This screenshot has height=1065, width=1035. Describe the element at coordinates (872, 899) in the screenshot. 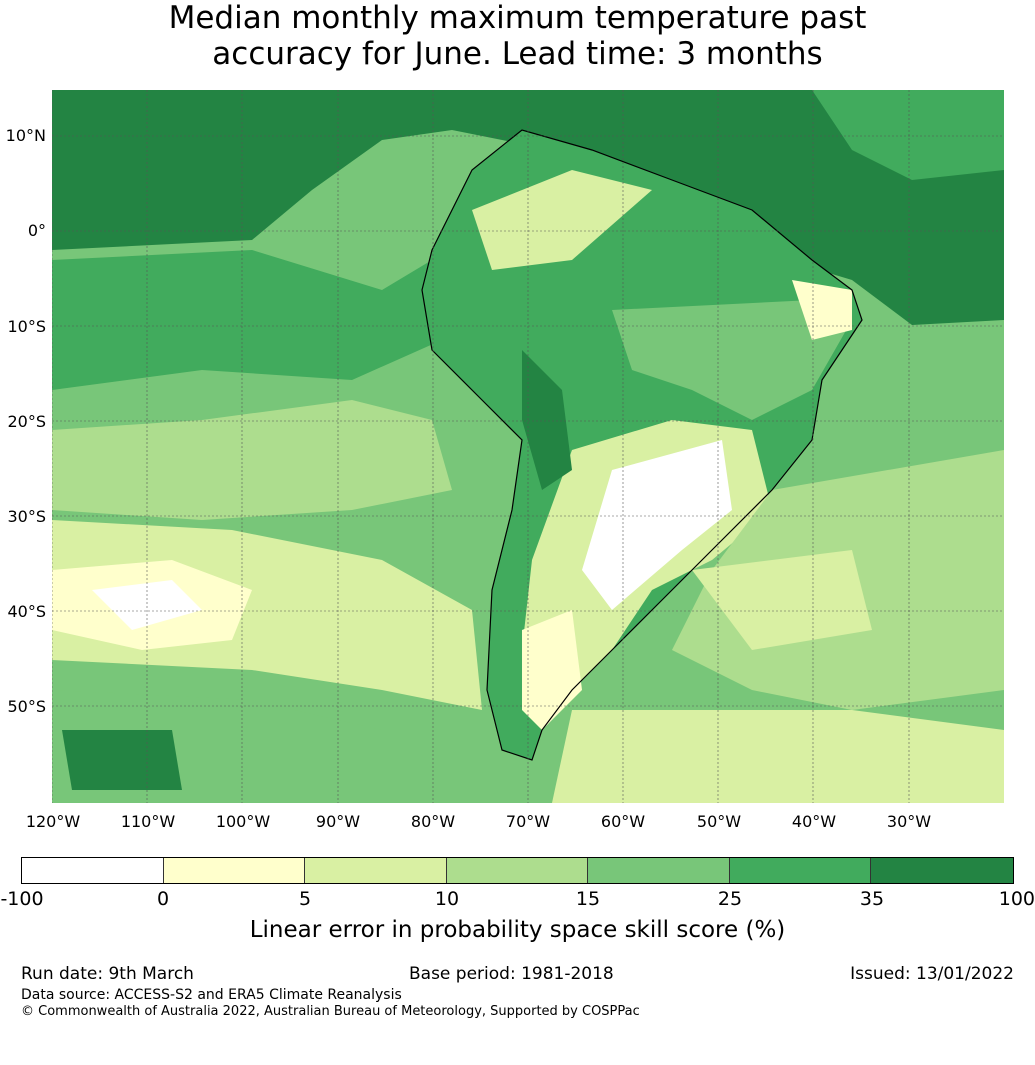

I see `colorbar-tick-35: 35` at that location.